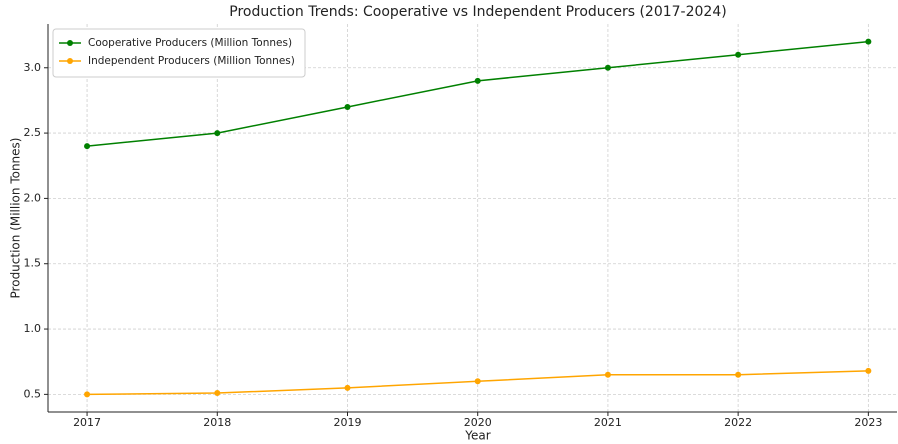 The height and width of the screenshot is (444, 898). I want to click on y-tick-label: 2.0, so click(33, 197).